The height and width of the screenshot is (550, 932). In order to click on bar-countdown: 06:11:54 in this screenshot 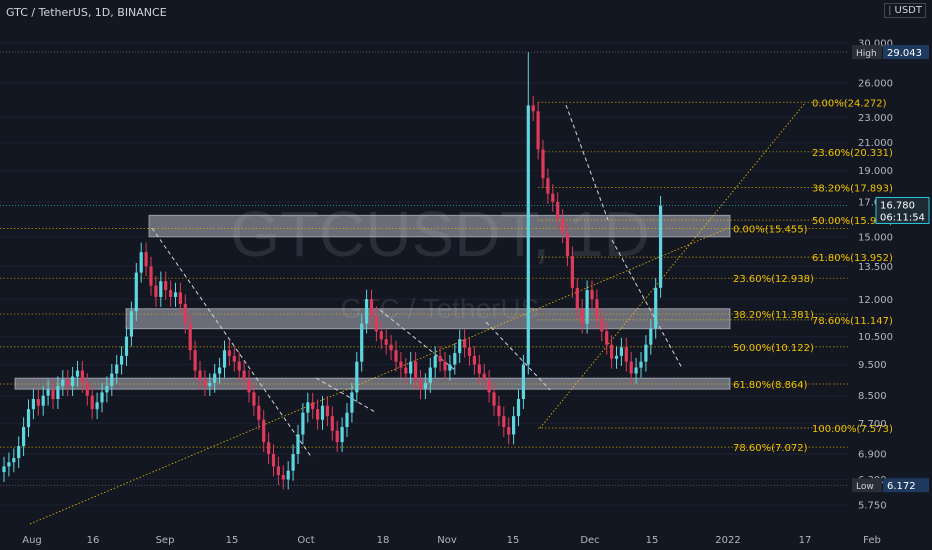, I will do `click(902, 217)`.